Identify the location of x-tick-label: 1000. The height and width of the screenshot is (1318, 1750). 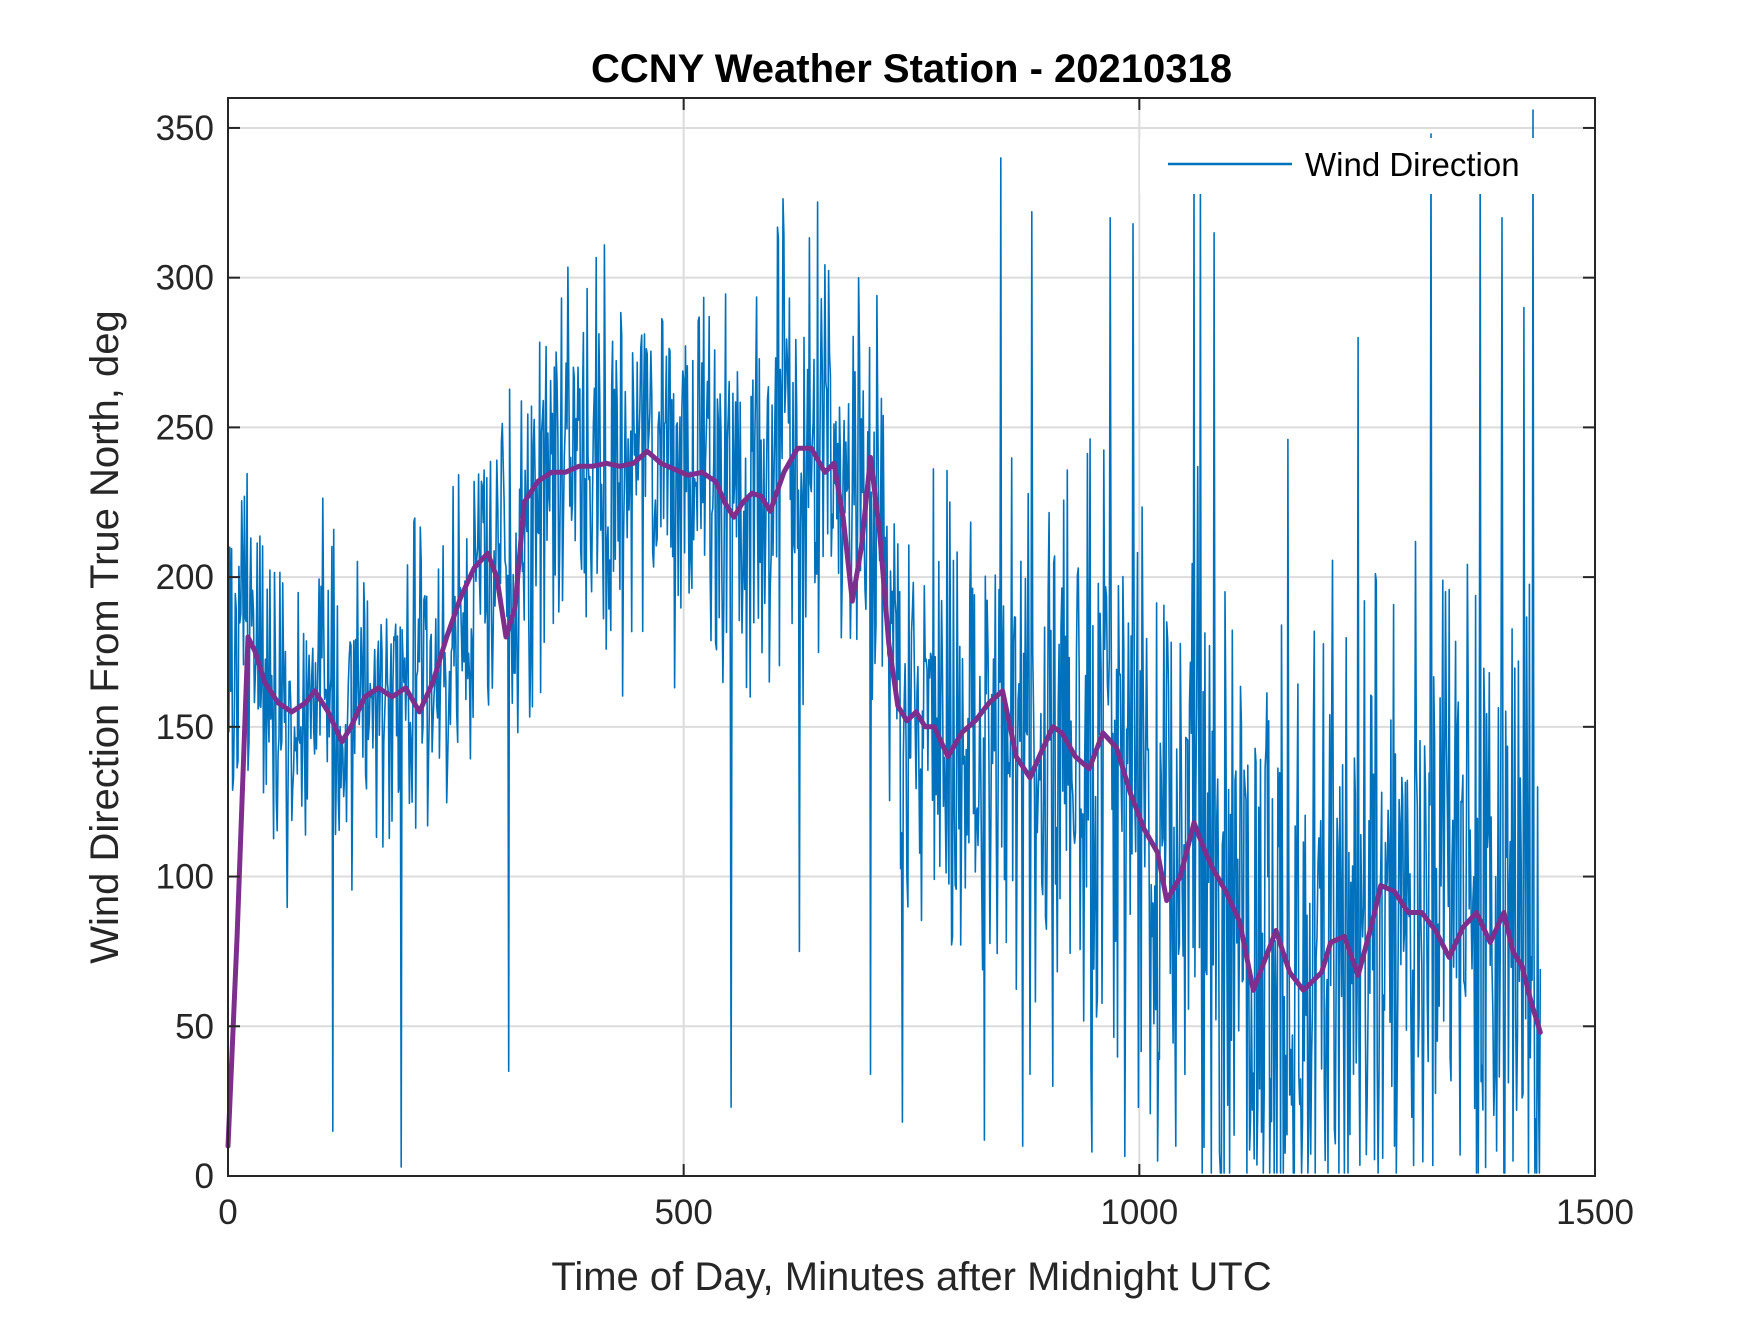
(1139, 1212).